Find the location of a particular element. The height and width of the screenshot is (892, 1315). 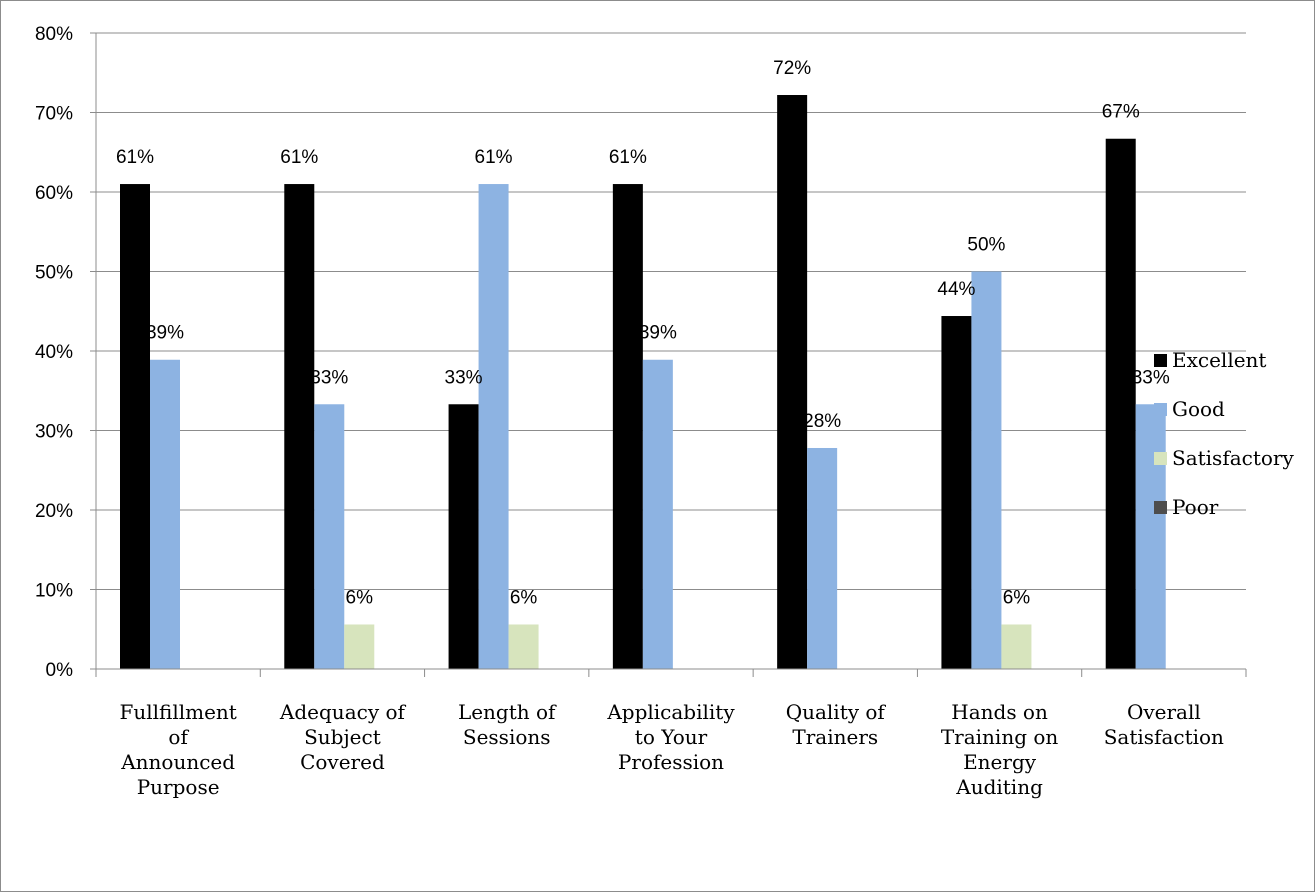

x-category-label-line: Purpose is located at coordinates (178, 787).